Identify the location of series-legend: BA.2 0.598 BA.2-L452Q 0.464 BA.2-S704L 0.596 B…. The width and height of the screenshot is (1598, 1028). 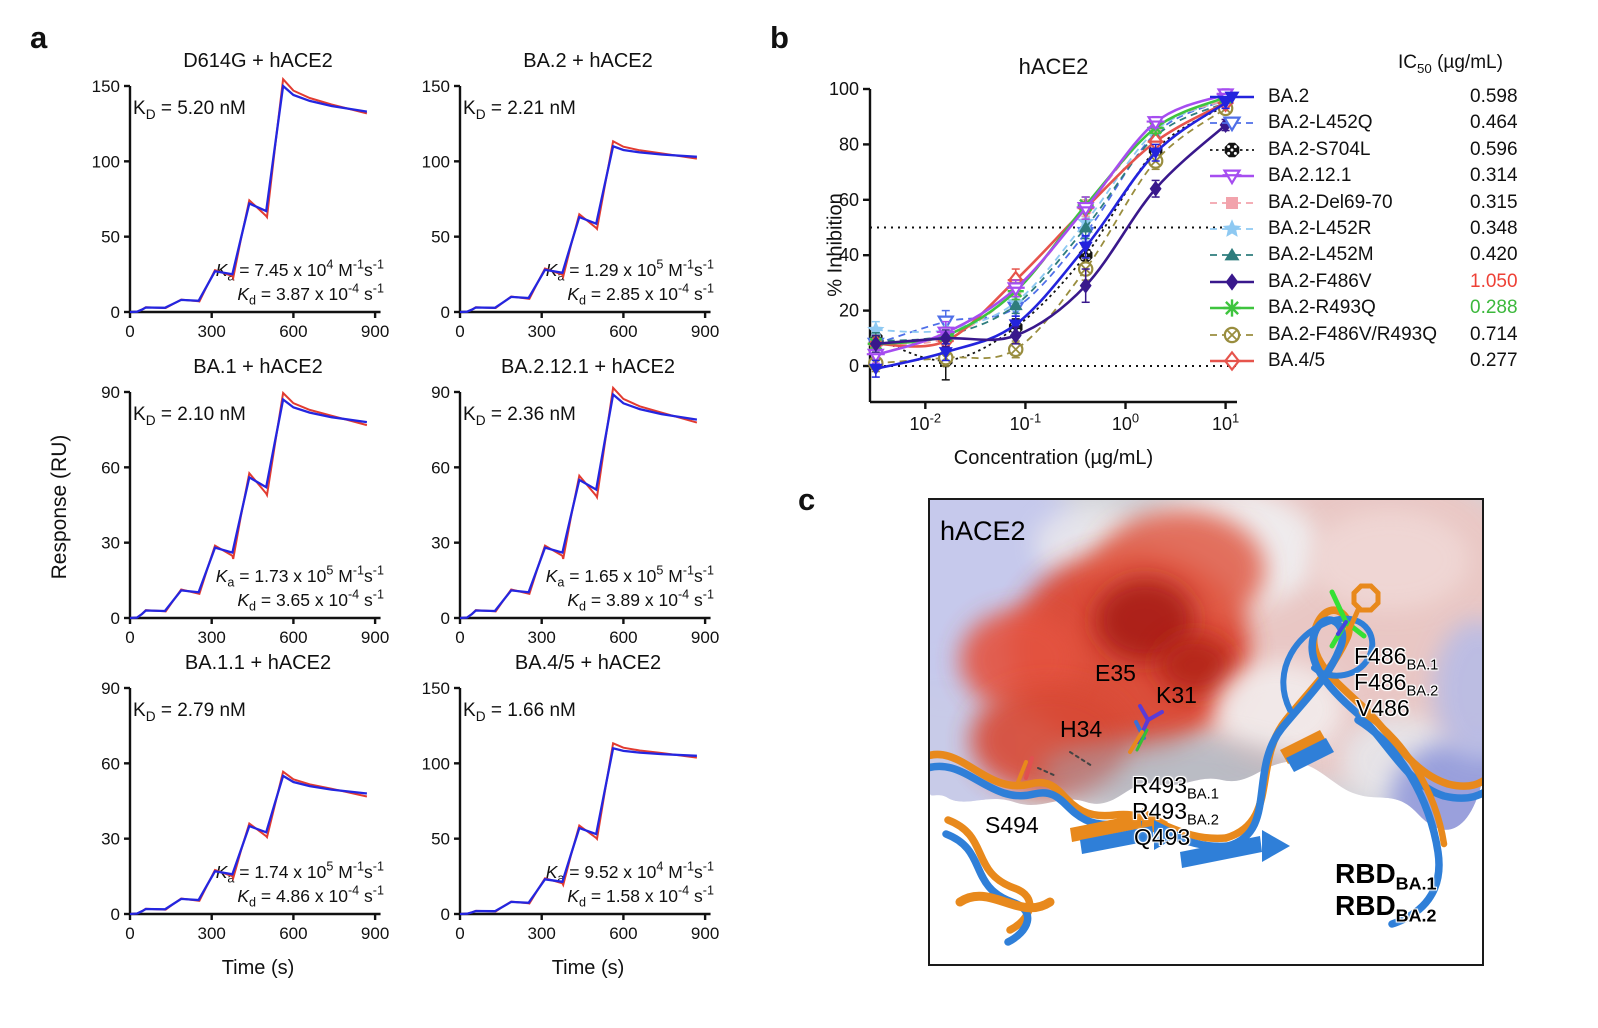
(1398, 232).